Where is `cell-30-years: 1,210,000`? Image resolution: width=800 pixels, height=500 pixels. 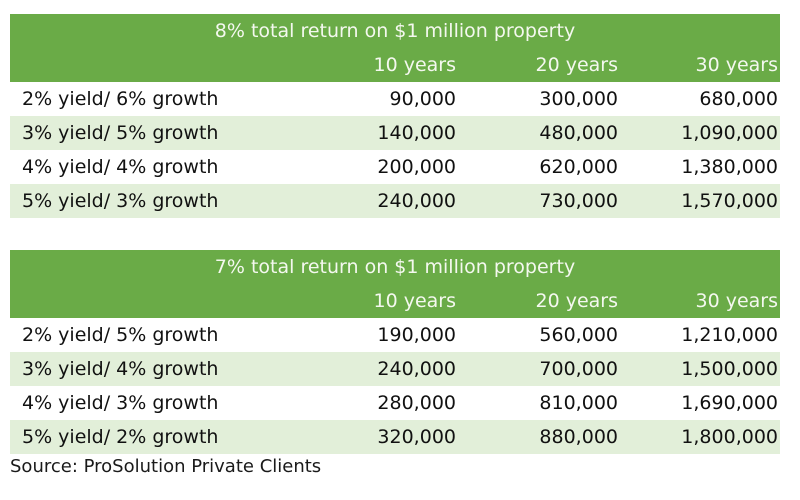
cell-30-years: 1,210,000 is located at coordinates (729, 335).